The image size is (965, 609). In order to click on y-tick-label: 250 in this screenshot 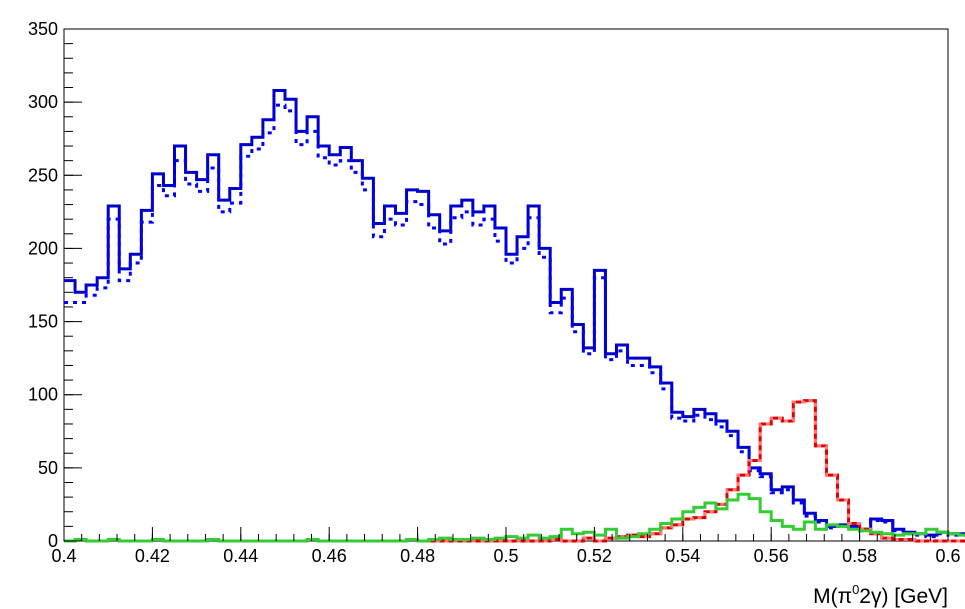, I will do `click(43, 175)`.